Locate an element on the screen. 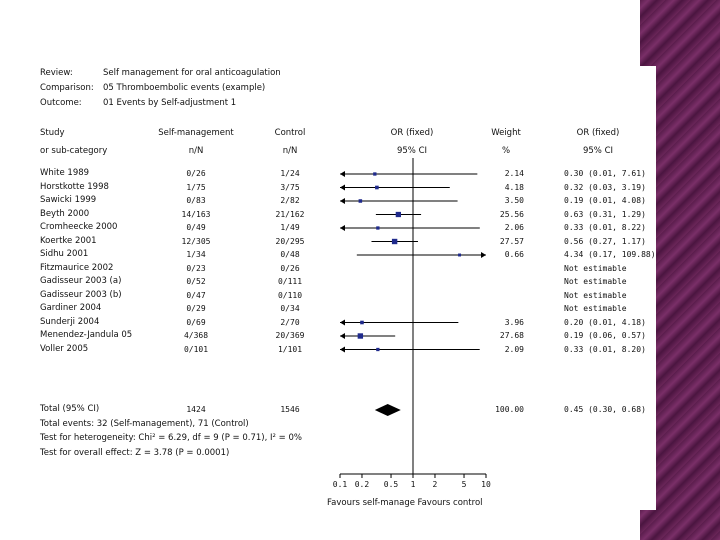 The width and height of the screenshot is (720, 540). control-nn: 1/24 is located at coordinates (290, 173).